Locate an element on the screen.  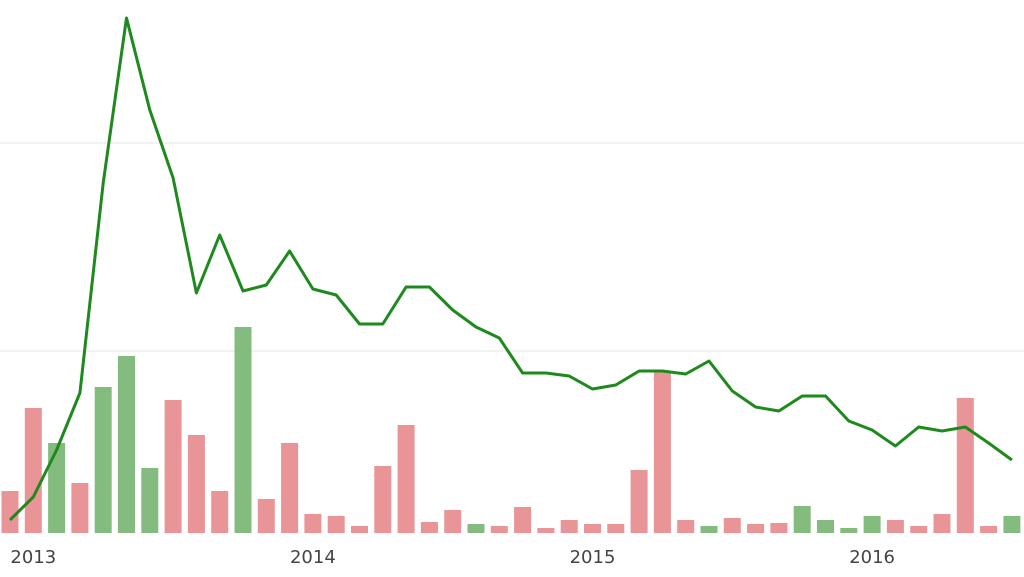
x-tick-label: 2015 is located at coordinates (593, 557).